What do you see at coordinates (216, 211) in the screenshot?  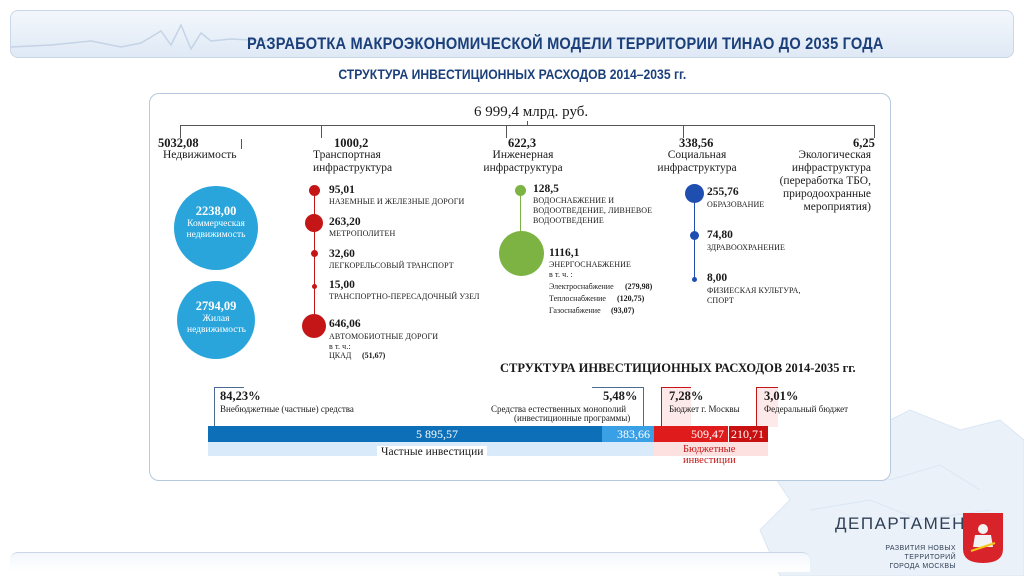 I see `commercial-realty-value: 2238,00` at bounding box center [216, 211].